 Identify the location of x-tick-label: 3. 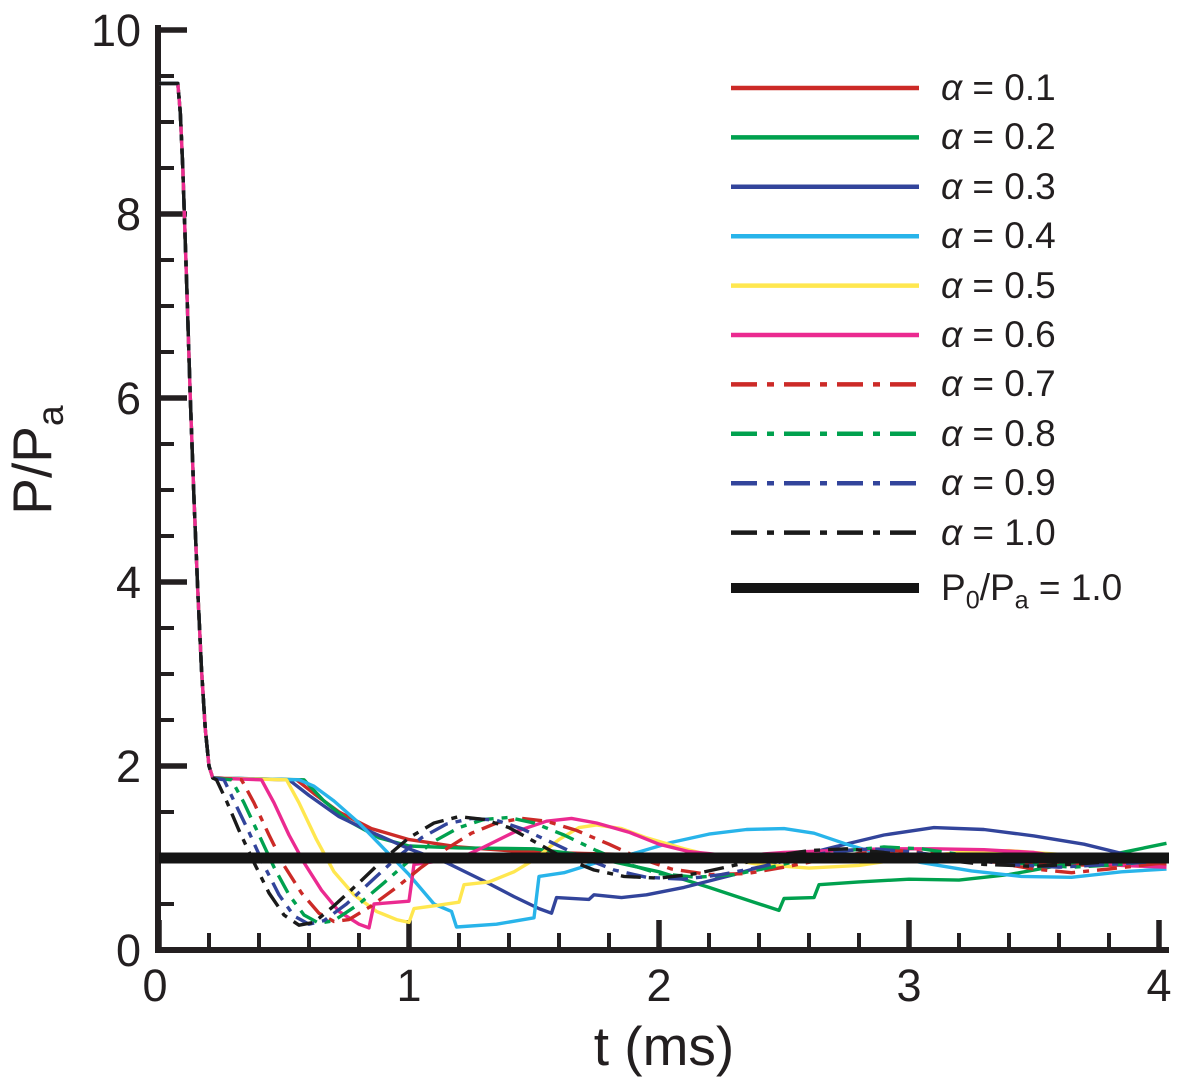
(908, 985).